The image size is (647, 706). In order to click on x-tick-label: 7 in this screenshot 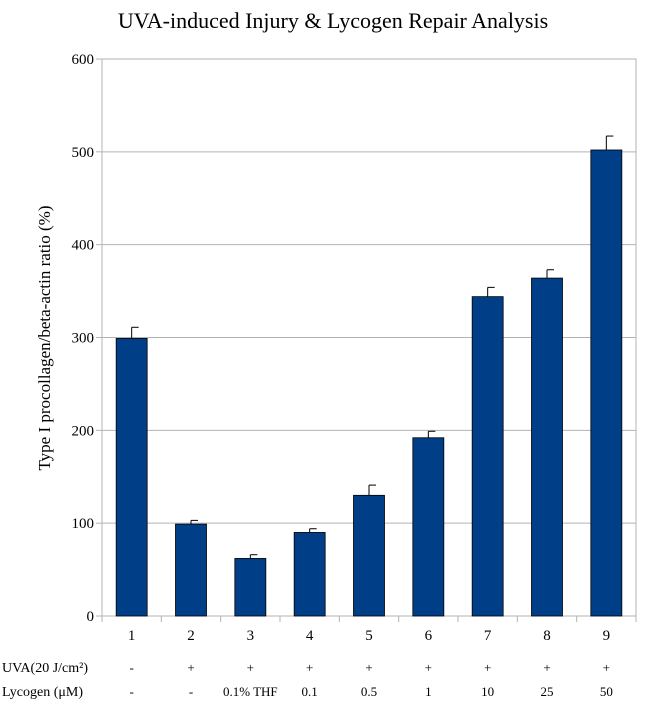, I will do `click(488, 636)`.